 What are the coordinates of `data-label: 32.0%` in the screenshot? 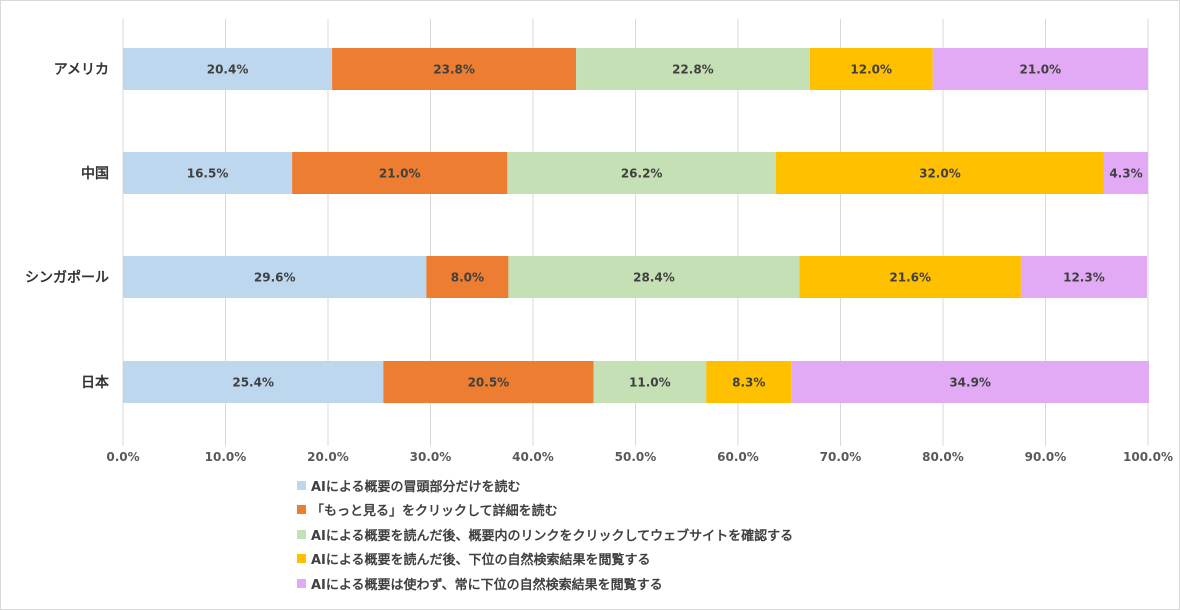 It's located at (940, 174).